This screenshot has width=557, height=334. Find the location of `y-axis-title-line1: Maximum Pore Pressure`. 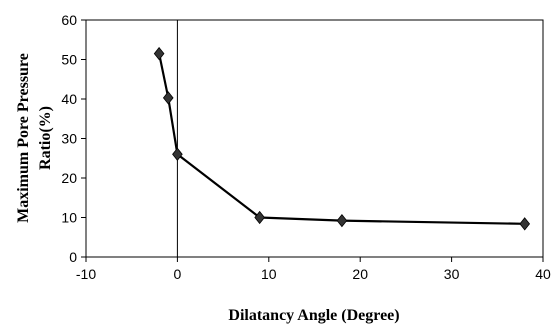

y-axis-title-line1: Maximum Pore Pressure is located at coordinates (23, 138).